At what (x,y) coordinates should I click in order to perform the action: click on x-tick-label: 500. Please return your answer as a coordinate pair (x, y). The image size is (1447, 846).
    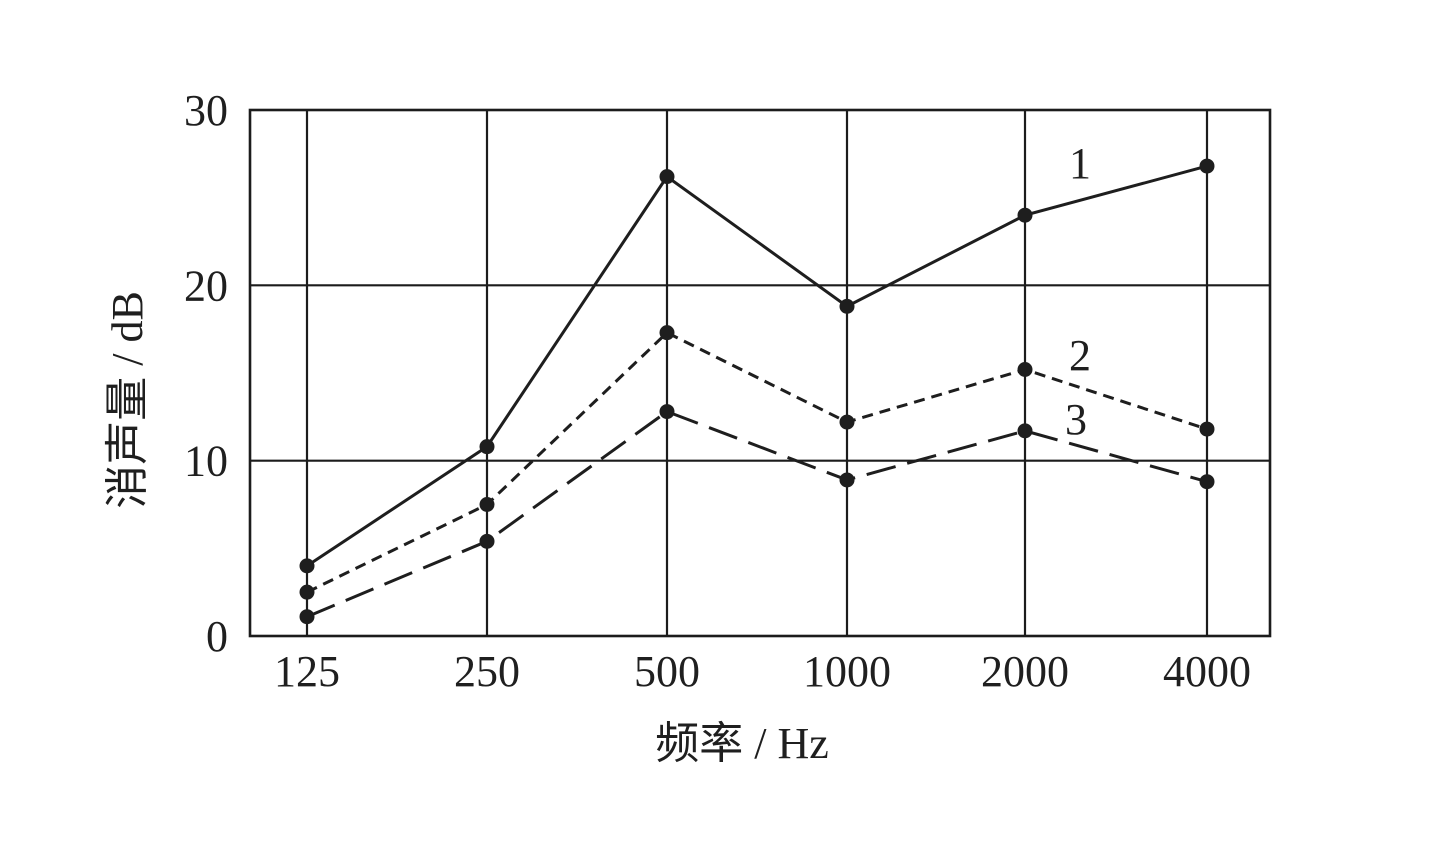
    Looking at the image, I should click on (667, 671).